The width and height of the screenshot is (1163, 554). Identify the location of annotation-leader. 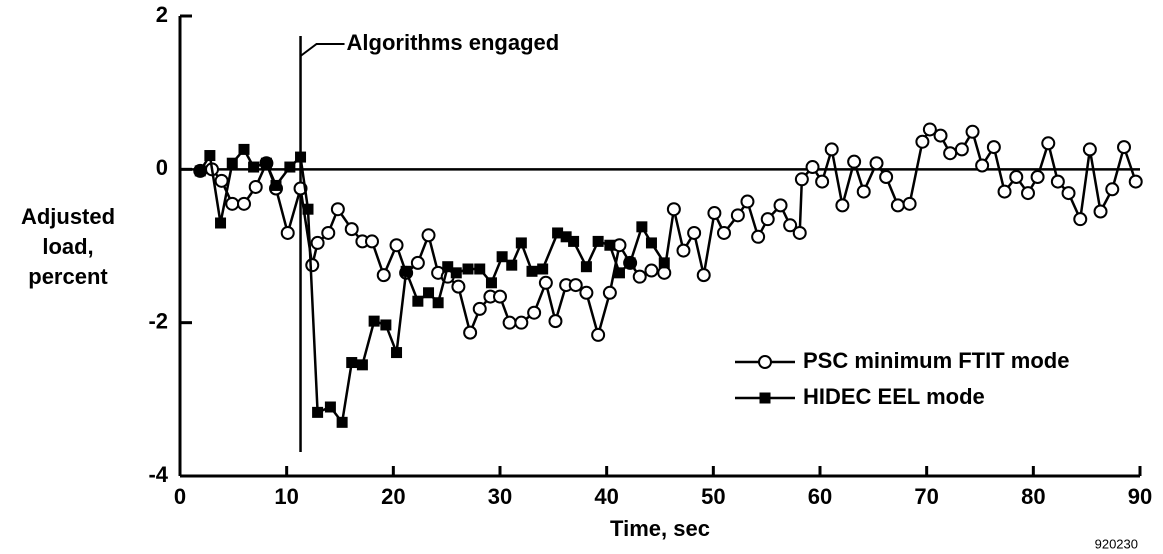
(322, 50).